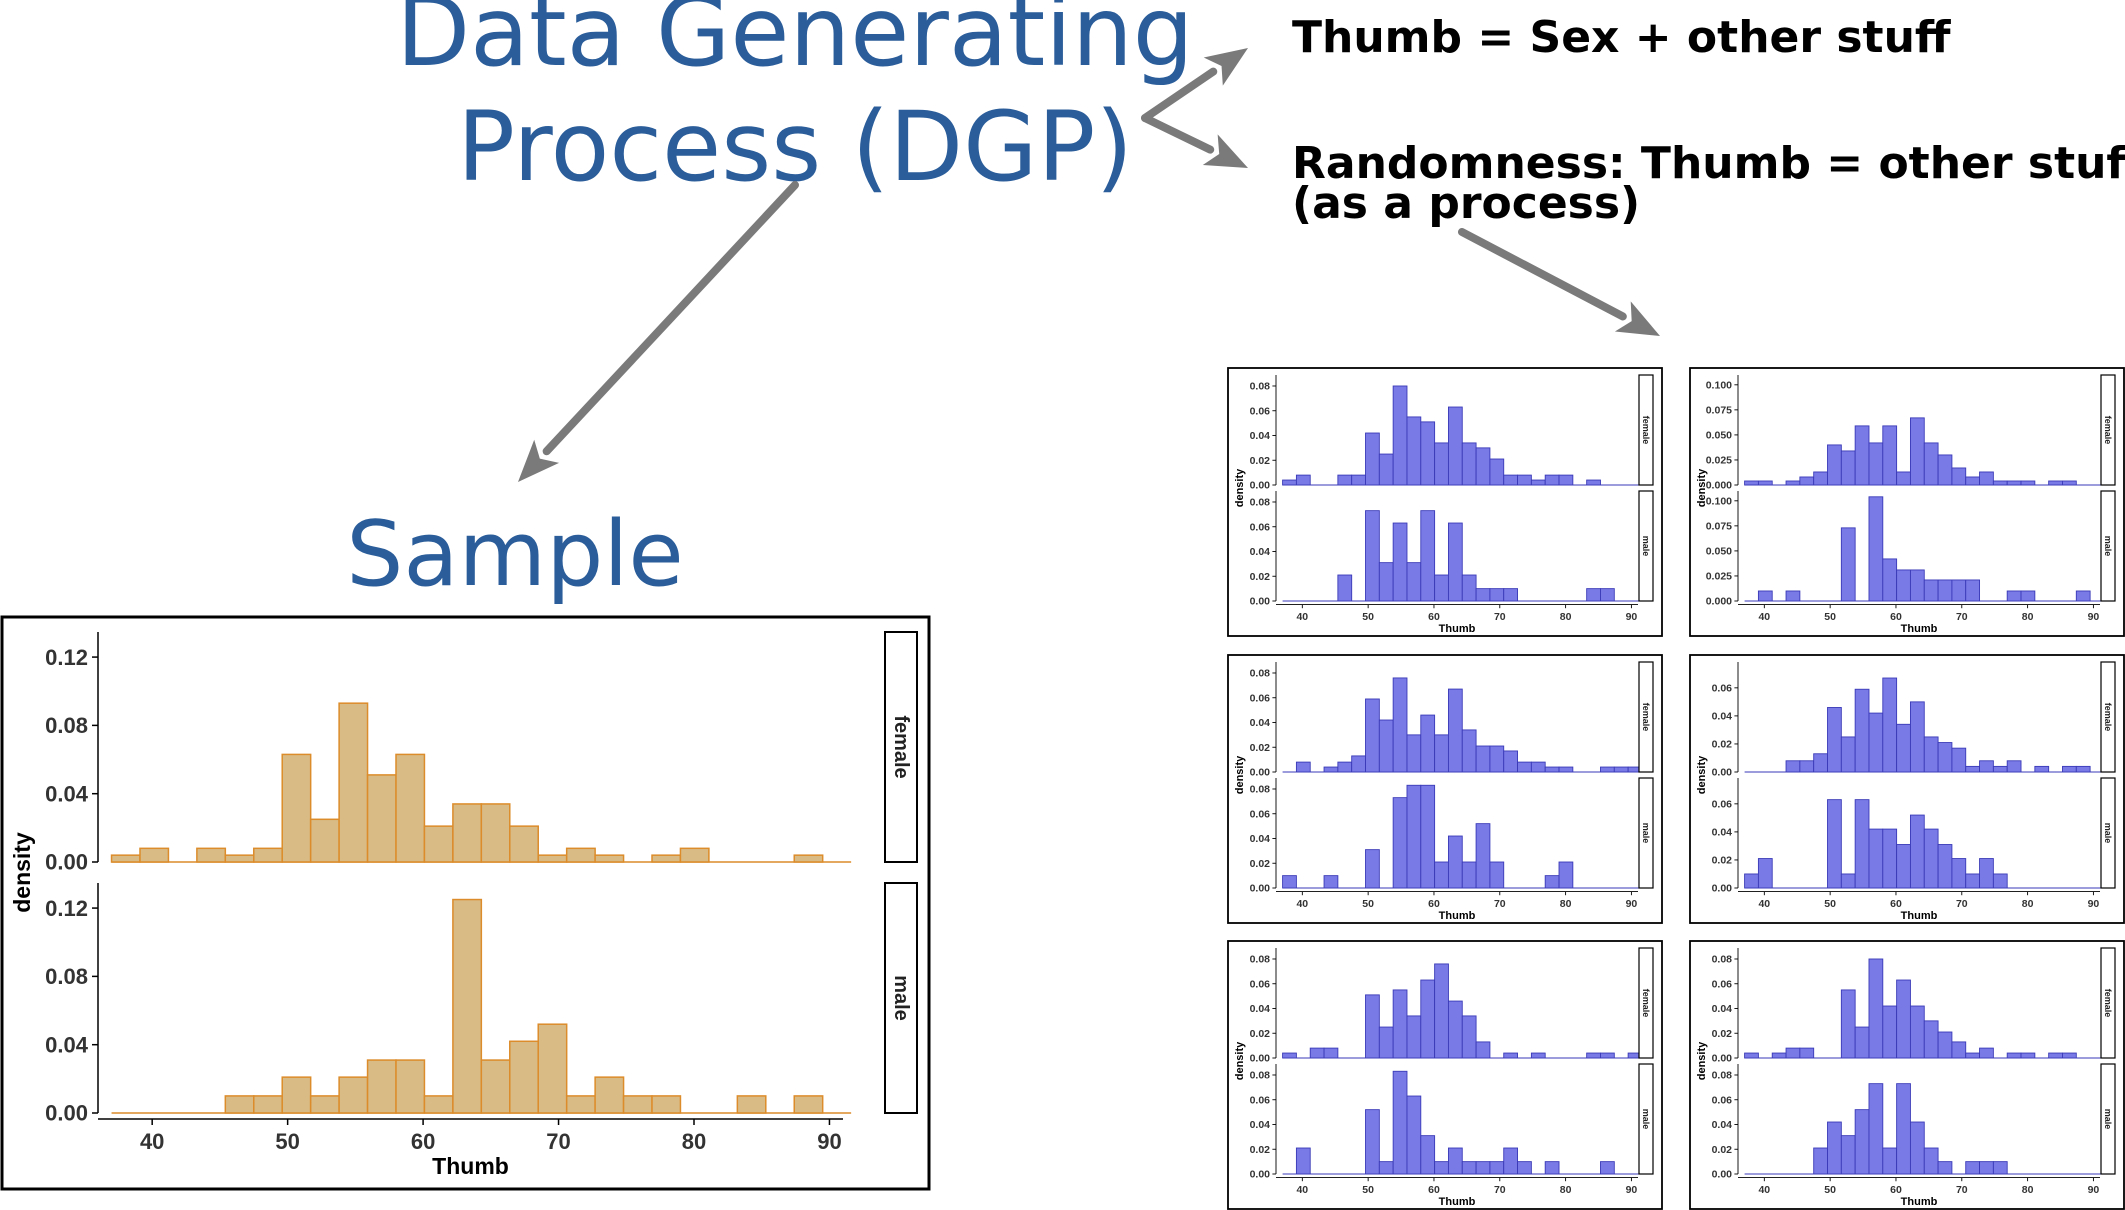  I want to click on y-tick-label: 0.075, so click(1719, 527).